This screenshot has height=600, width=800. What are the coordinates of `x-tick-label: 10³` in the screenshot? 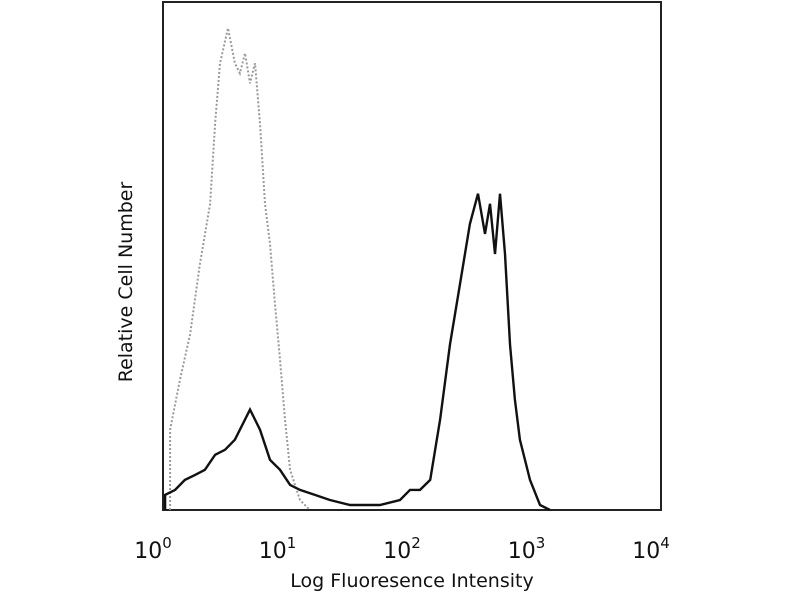 It's located at (527, 549).